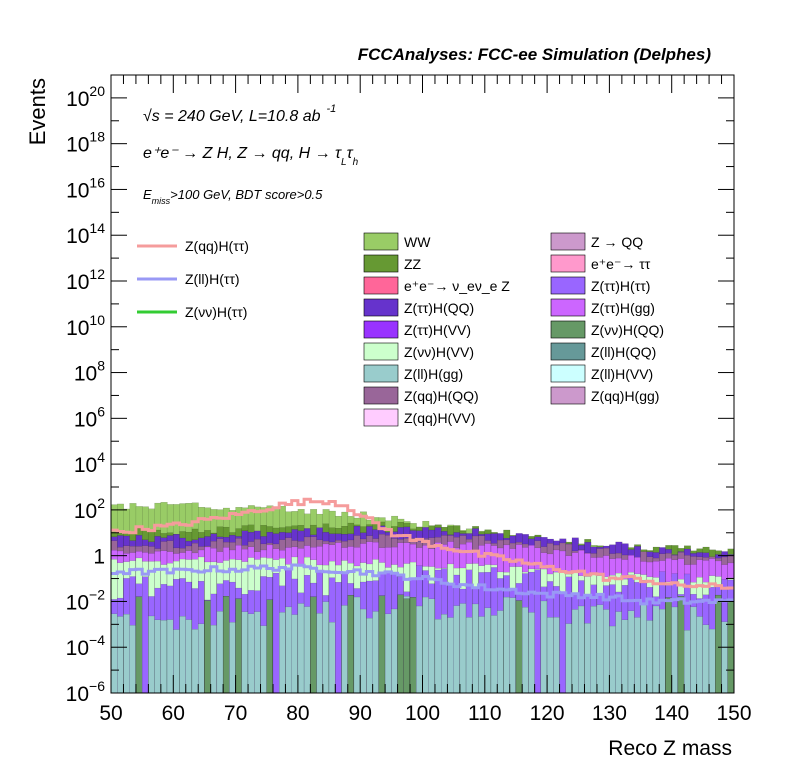  Describe the element at coordinates (89, 463) in the screenshot. I see `y-tick-label: 10⁴` at that location.